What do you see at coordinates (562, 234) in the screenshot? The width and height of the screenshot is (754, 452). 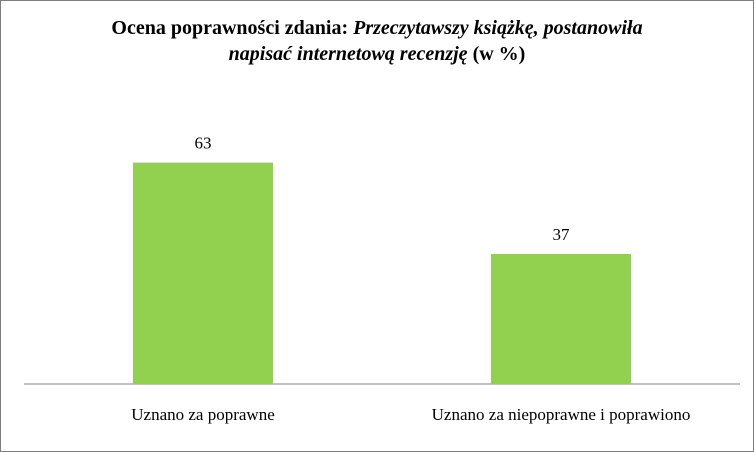 I see `data-label-2: 37` at bounding box center [562, 234].